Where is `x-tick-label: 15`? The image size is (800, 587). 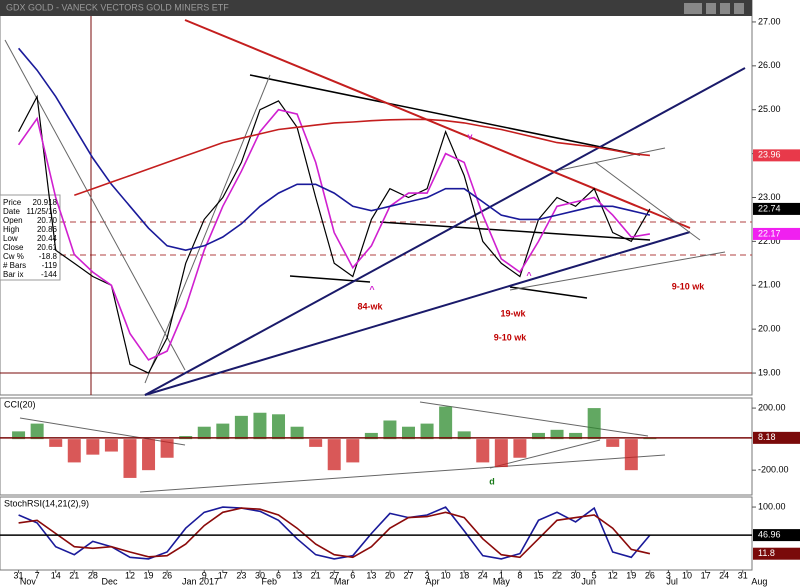
x-tick-label: 15 is located at coordinates (538, 575).